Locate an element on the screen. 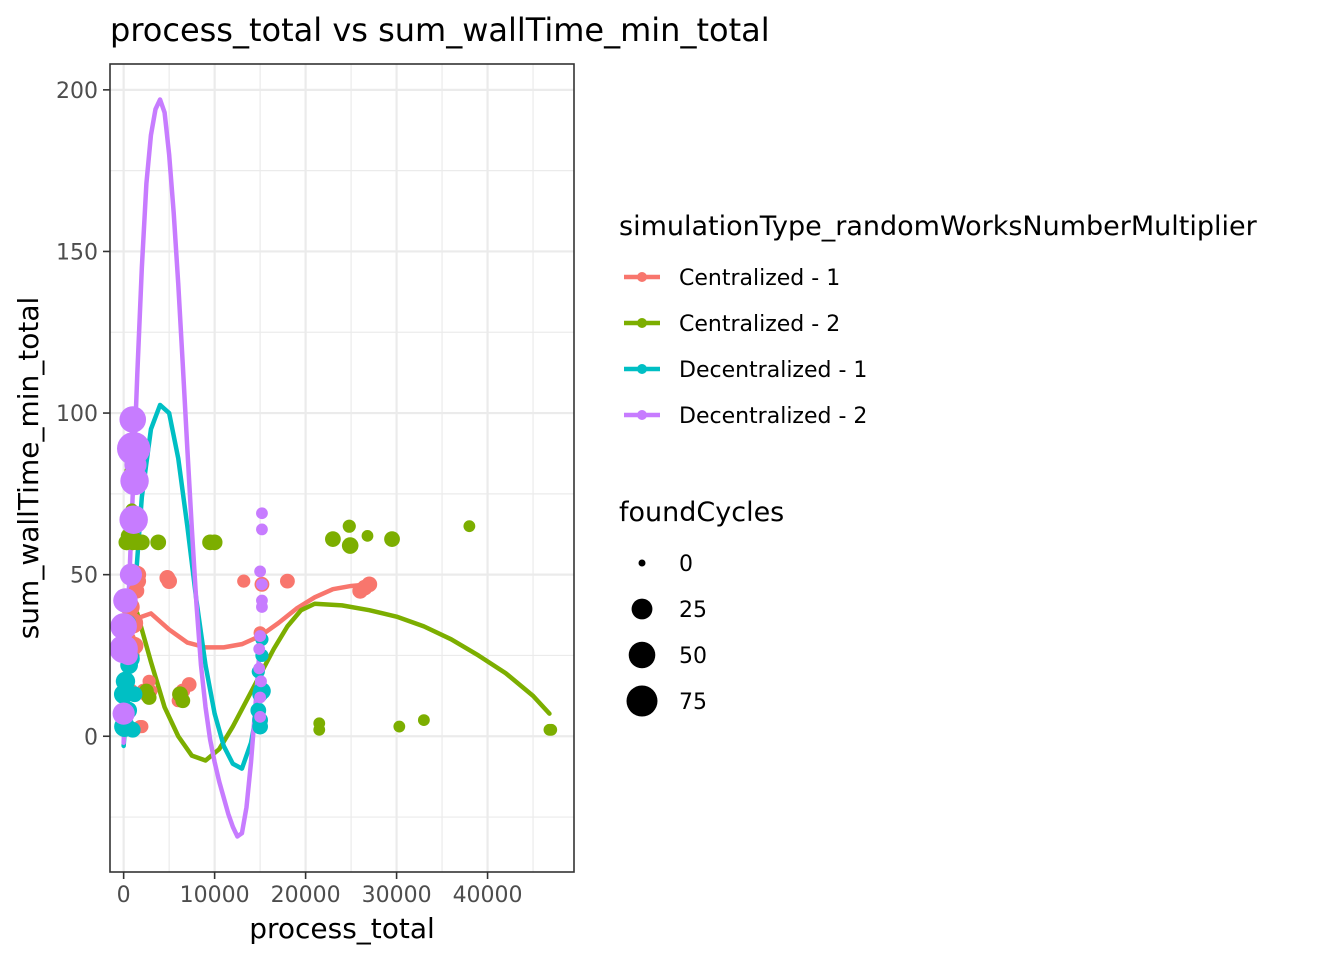 Image resolution: width=1344 pixels, height=960 pixels. x-tick-label: 40000 is located at coordinates (488, 895).